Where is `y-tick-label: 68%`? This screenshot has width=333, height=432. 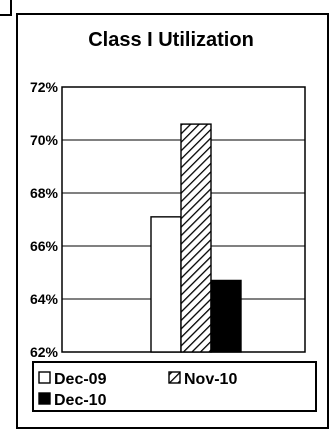
y-tick-label: 68% is located at coordinates (44, 193).